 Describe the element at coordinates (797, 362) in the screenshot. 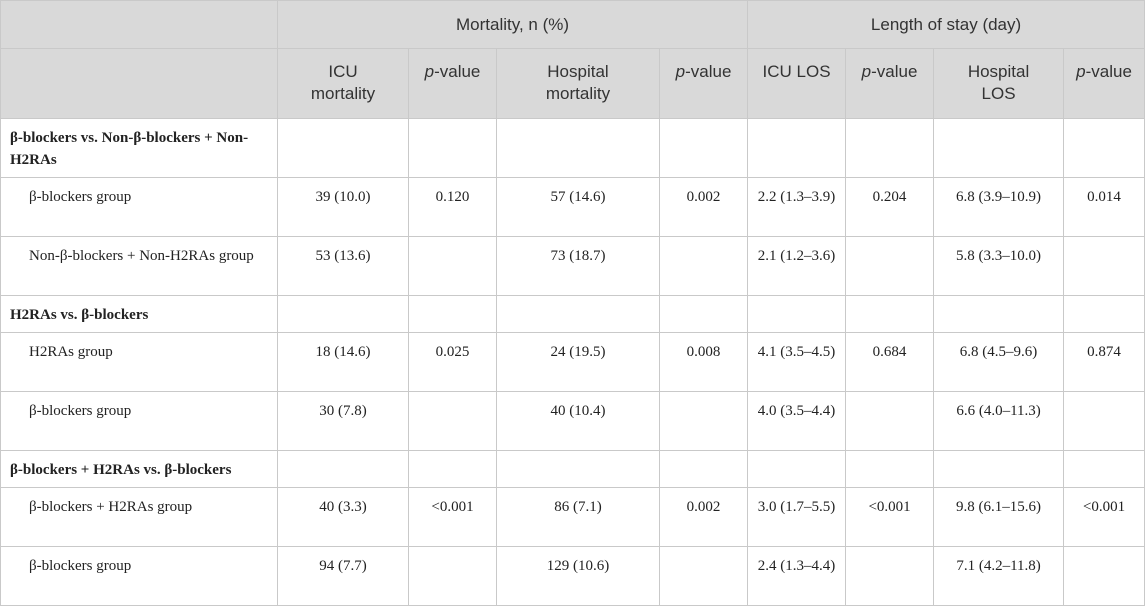

I see `icu-los-cell: 4.1 (3.5–4.5)` at that location.